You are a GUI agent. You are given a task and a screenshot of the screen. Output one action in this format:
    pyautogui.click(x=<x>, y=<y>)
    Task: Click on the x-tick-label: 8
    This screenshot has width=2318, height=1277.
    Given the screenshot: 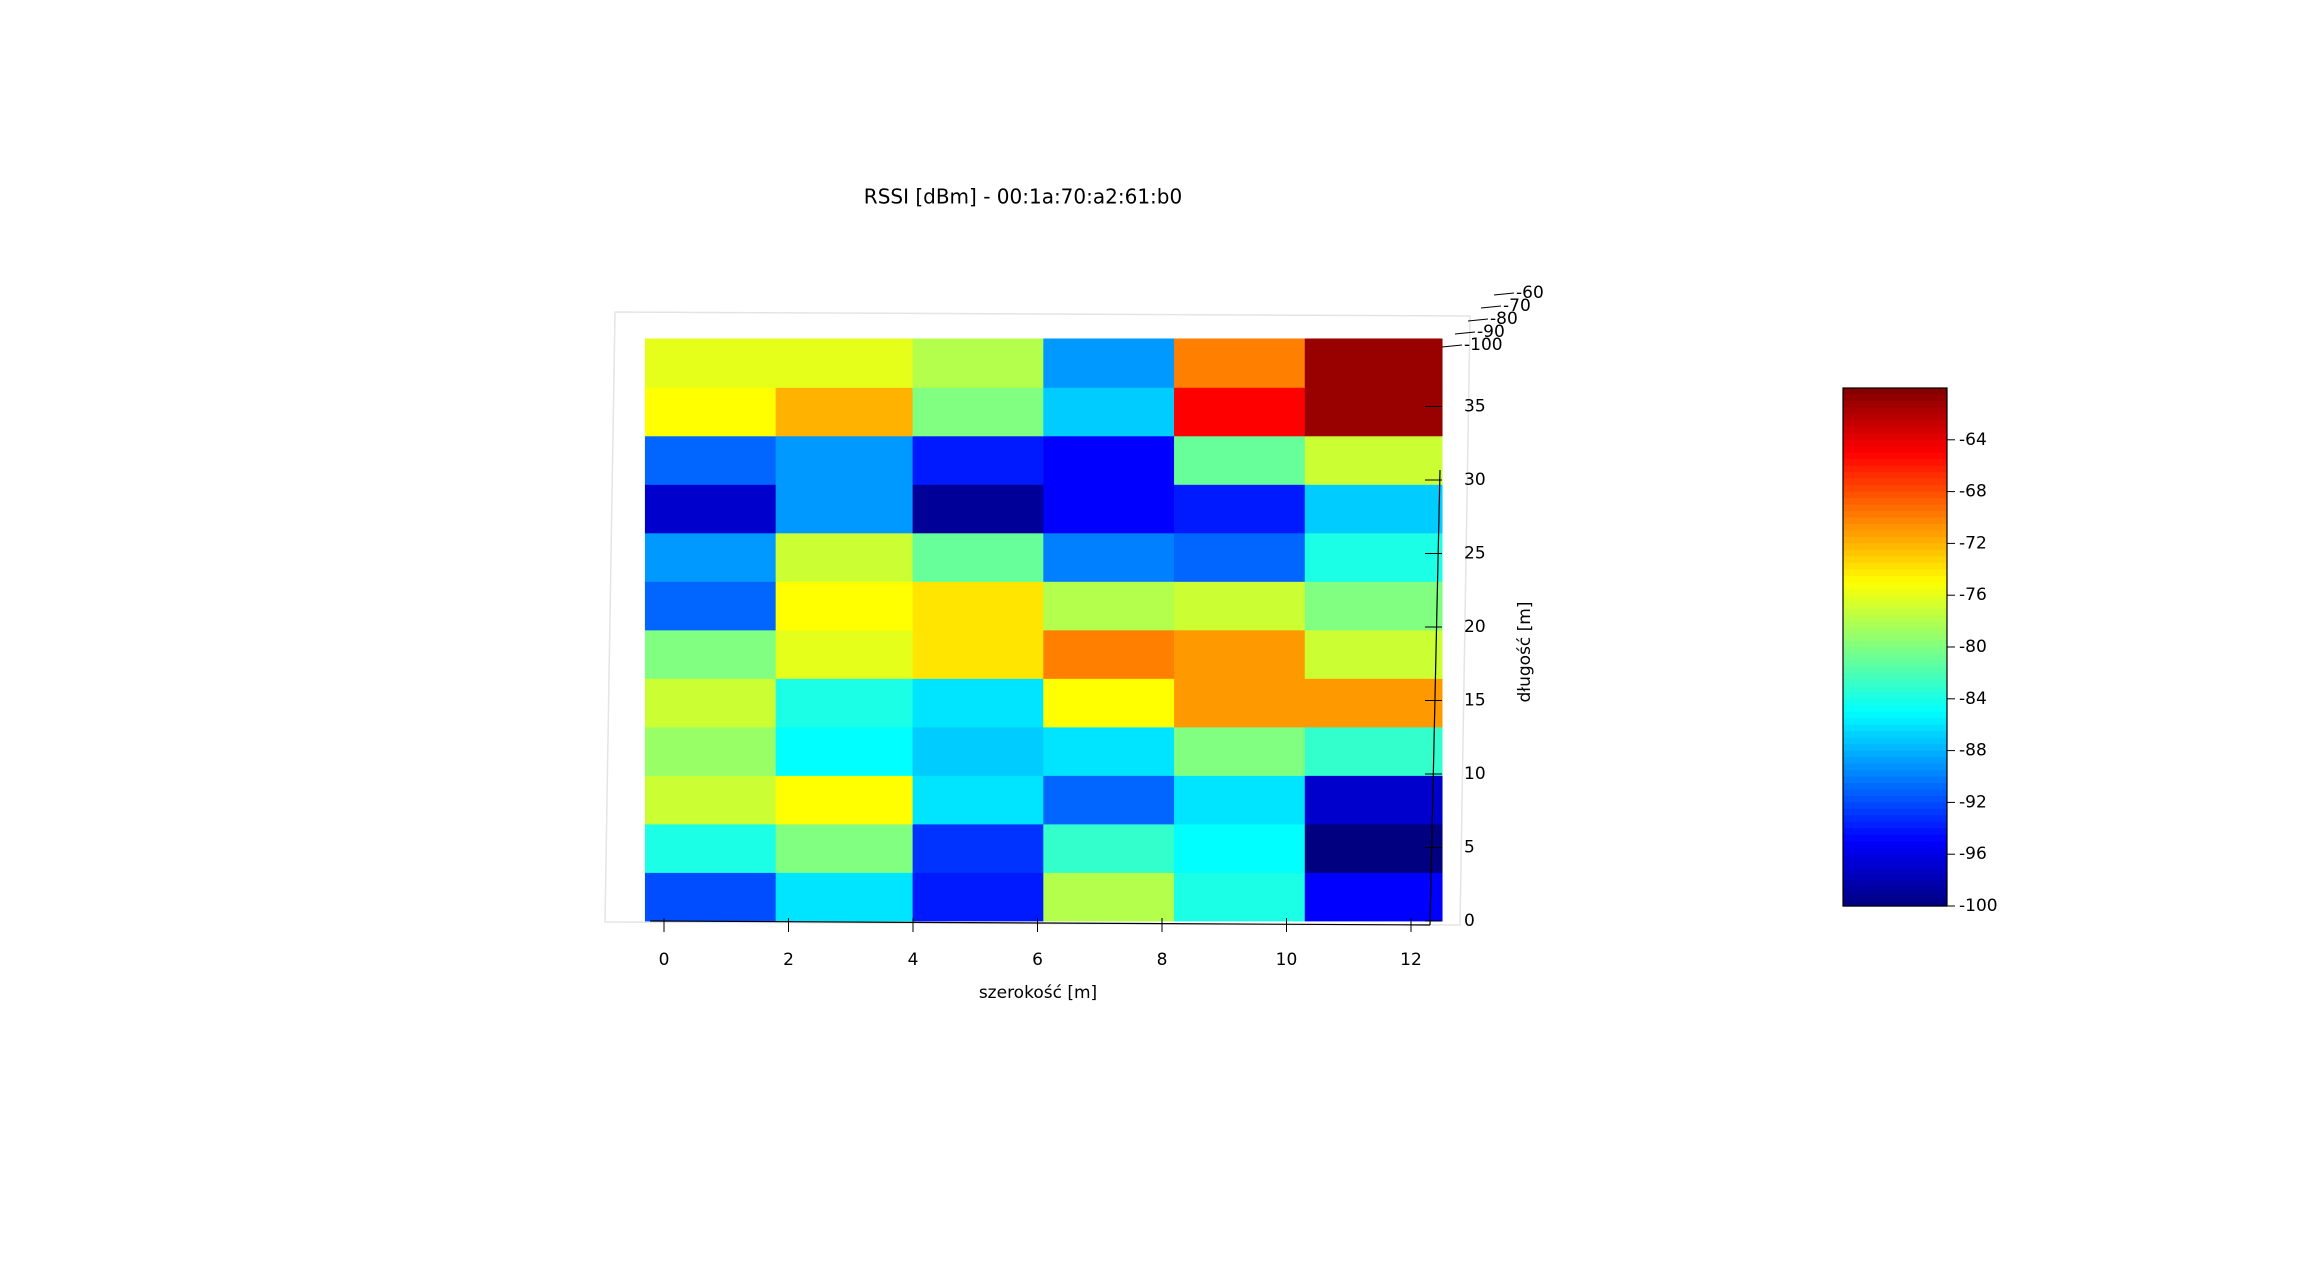 What is the action you would take?
    pyautogui.click(x=1162, y=960)
    